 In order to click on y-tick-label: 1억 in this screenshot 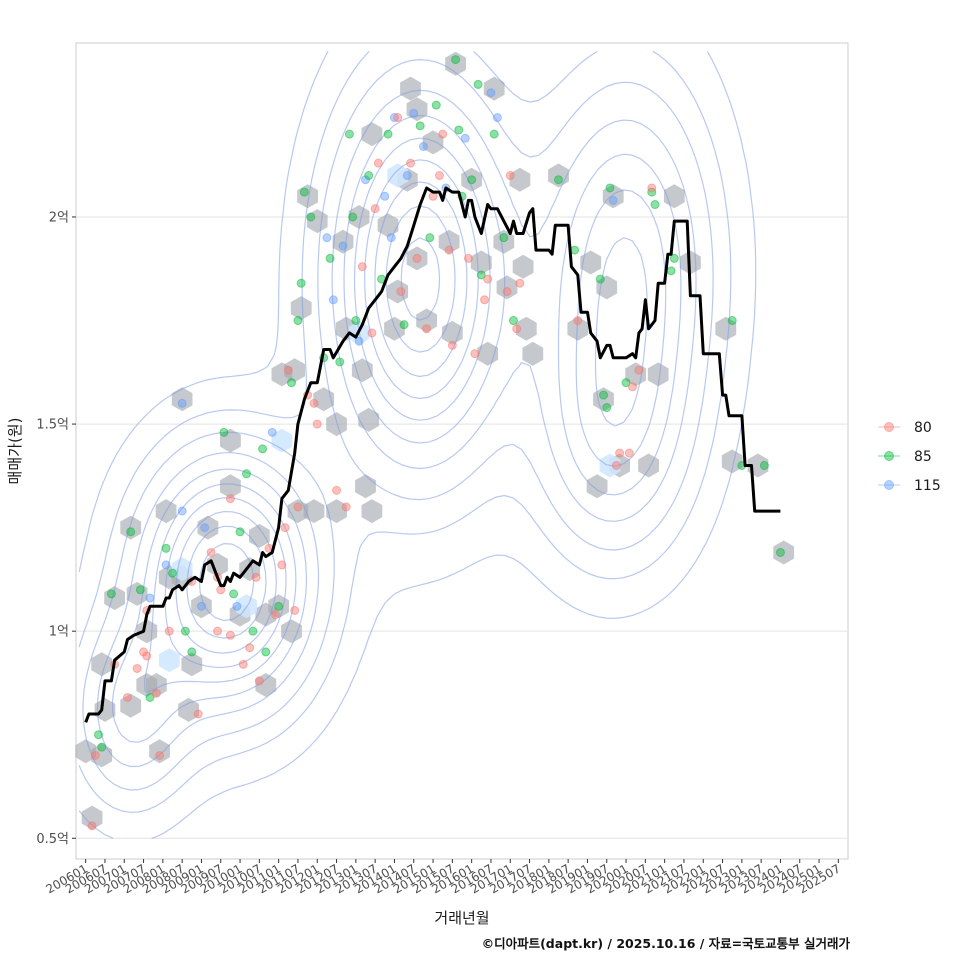, I will do `click(59, 632)`.